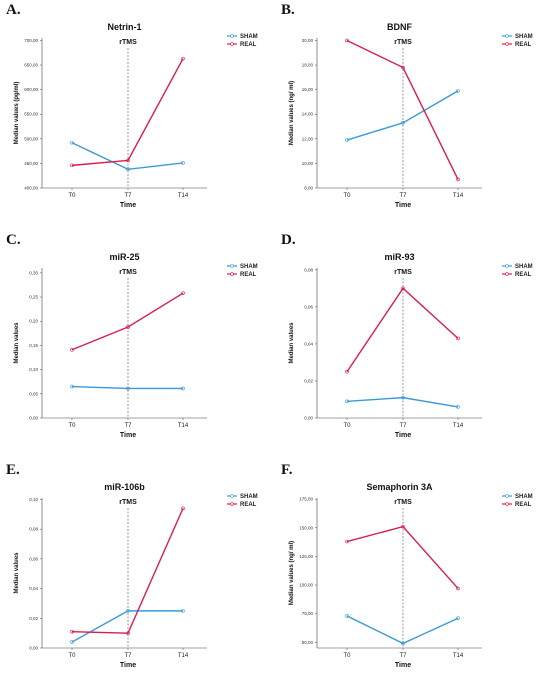 The image size is (550, 690). I want to click on y-tick-label: 12,00, so click(308, 138).